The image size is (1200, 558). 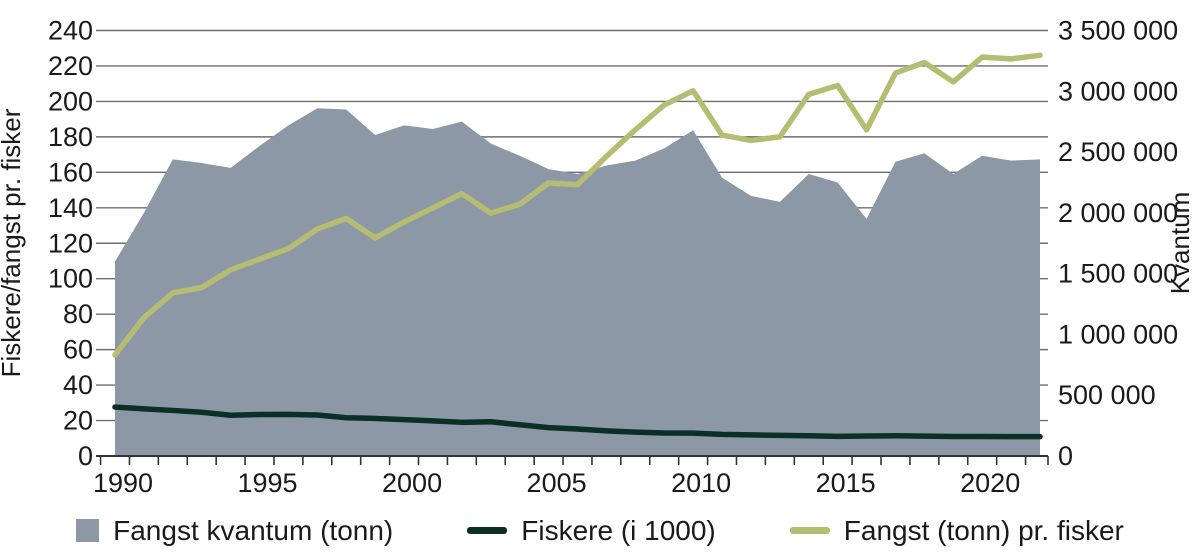 I want to click on legend-label: Fiskere (i 1000), so click(x=618, y=530).